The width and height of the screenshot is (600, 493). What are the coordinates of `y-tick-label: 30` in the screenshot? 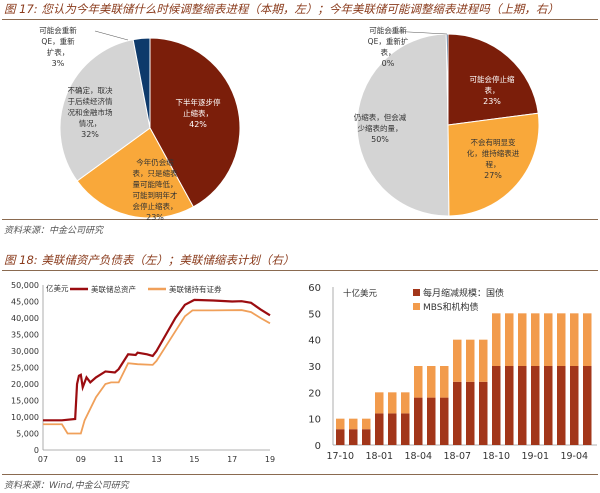 It's located at (314, 367).